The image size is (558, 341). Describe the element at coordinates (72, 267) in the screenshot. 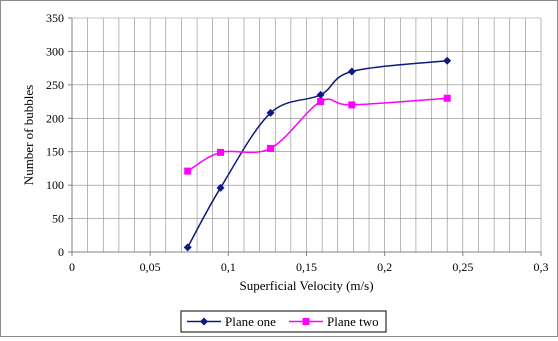

I see `x-tick-label: 0` at that location.